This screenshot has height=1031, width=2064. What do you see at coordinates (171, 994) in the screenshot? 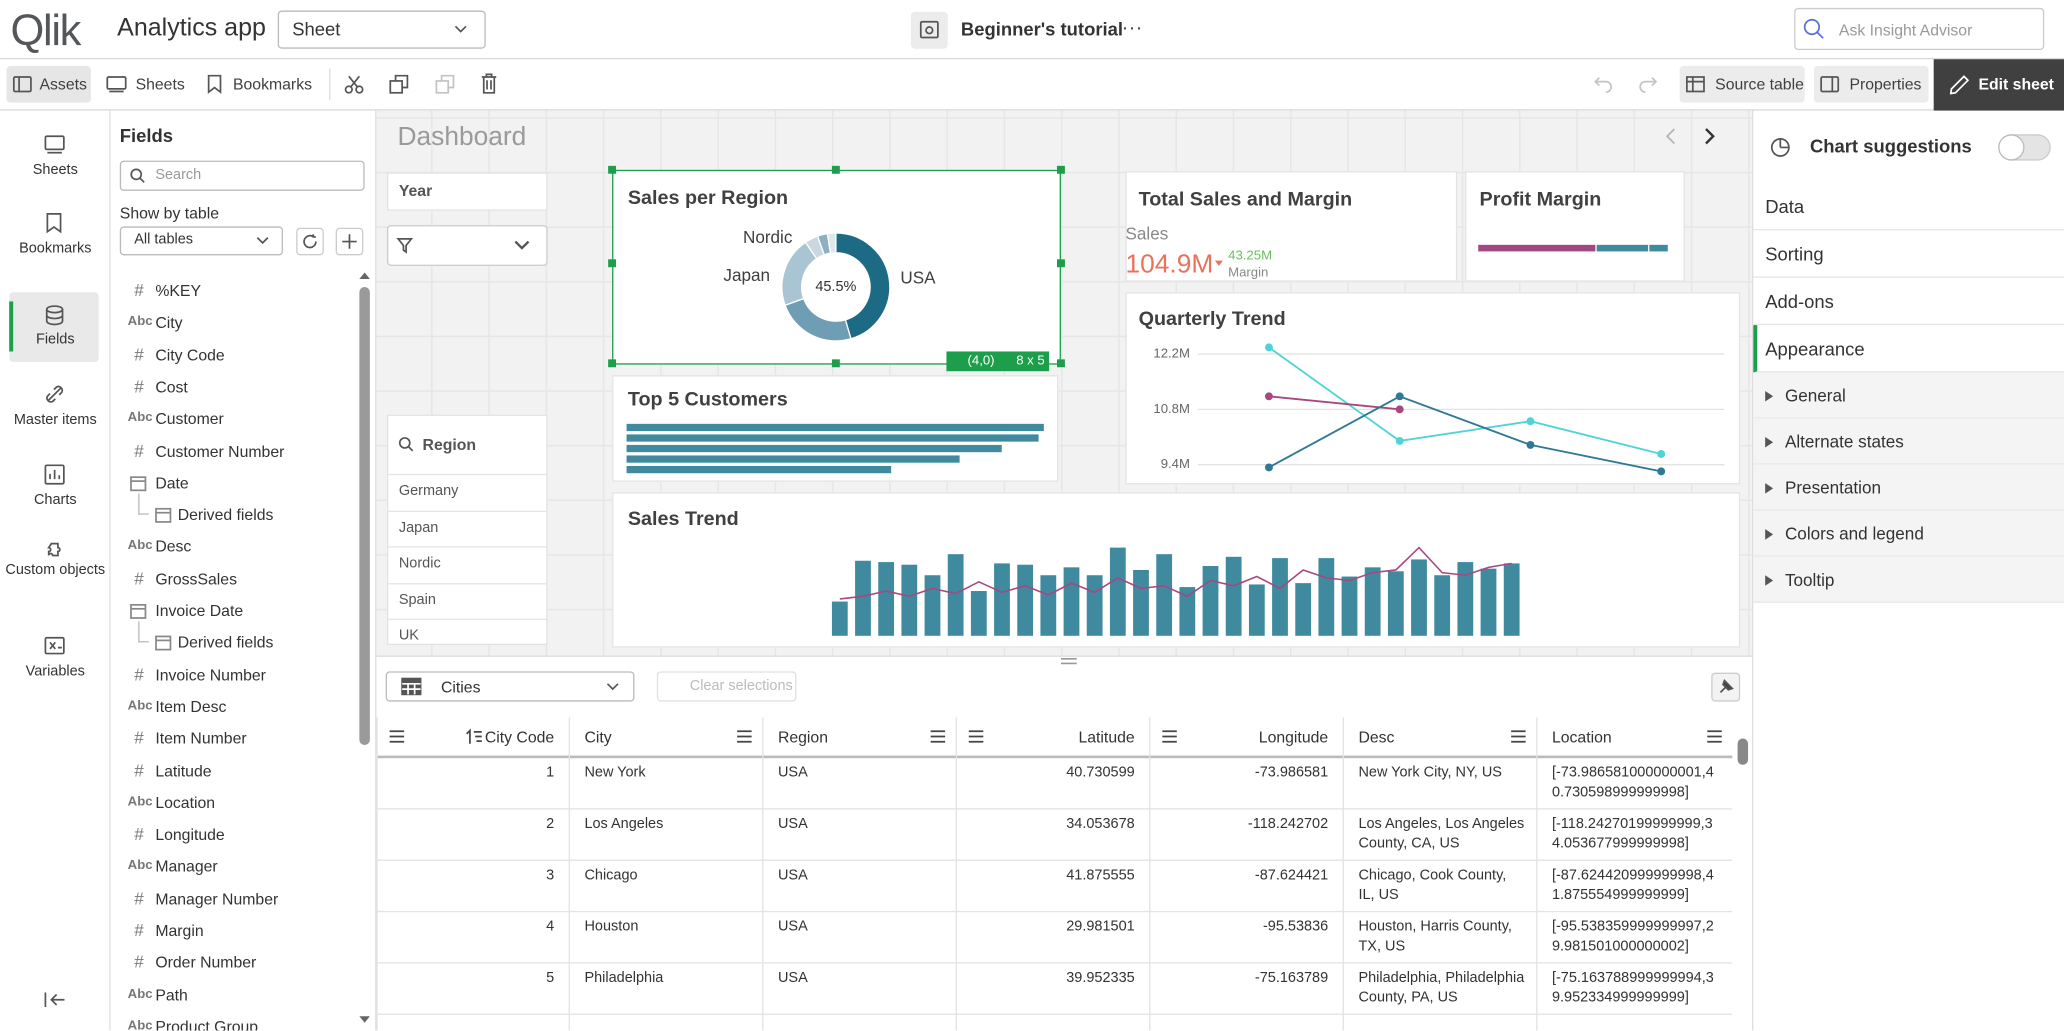
I see `field-name: Path` at bounding box center [171, 994].